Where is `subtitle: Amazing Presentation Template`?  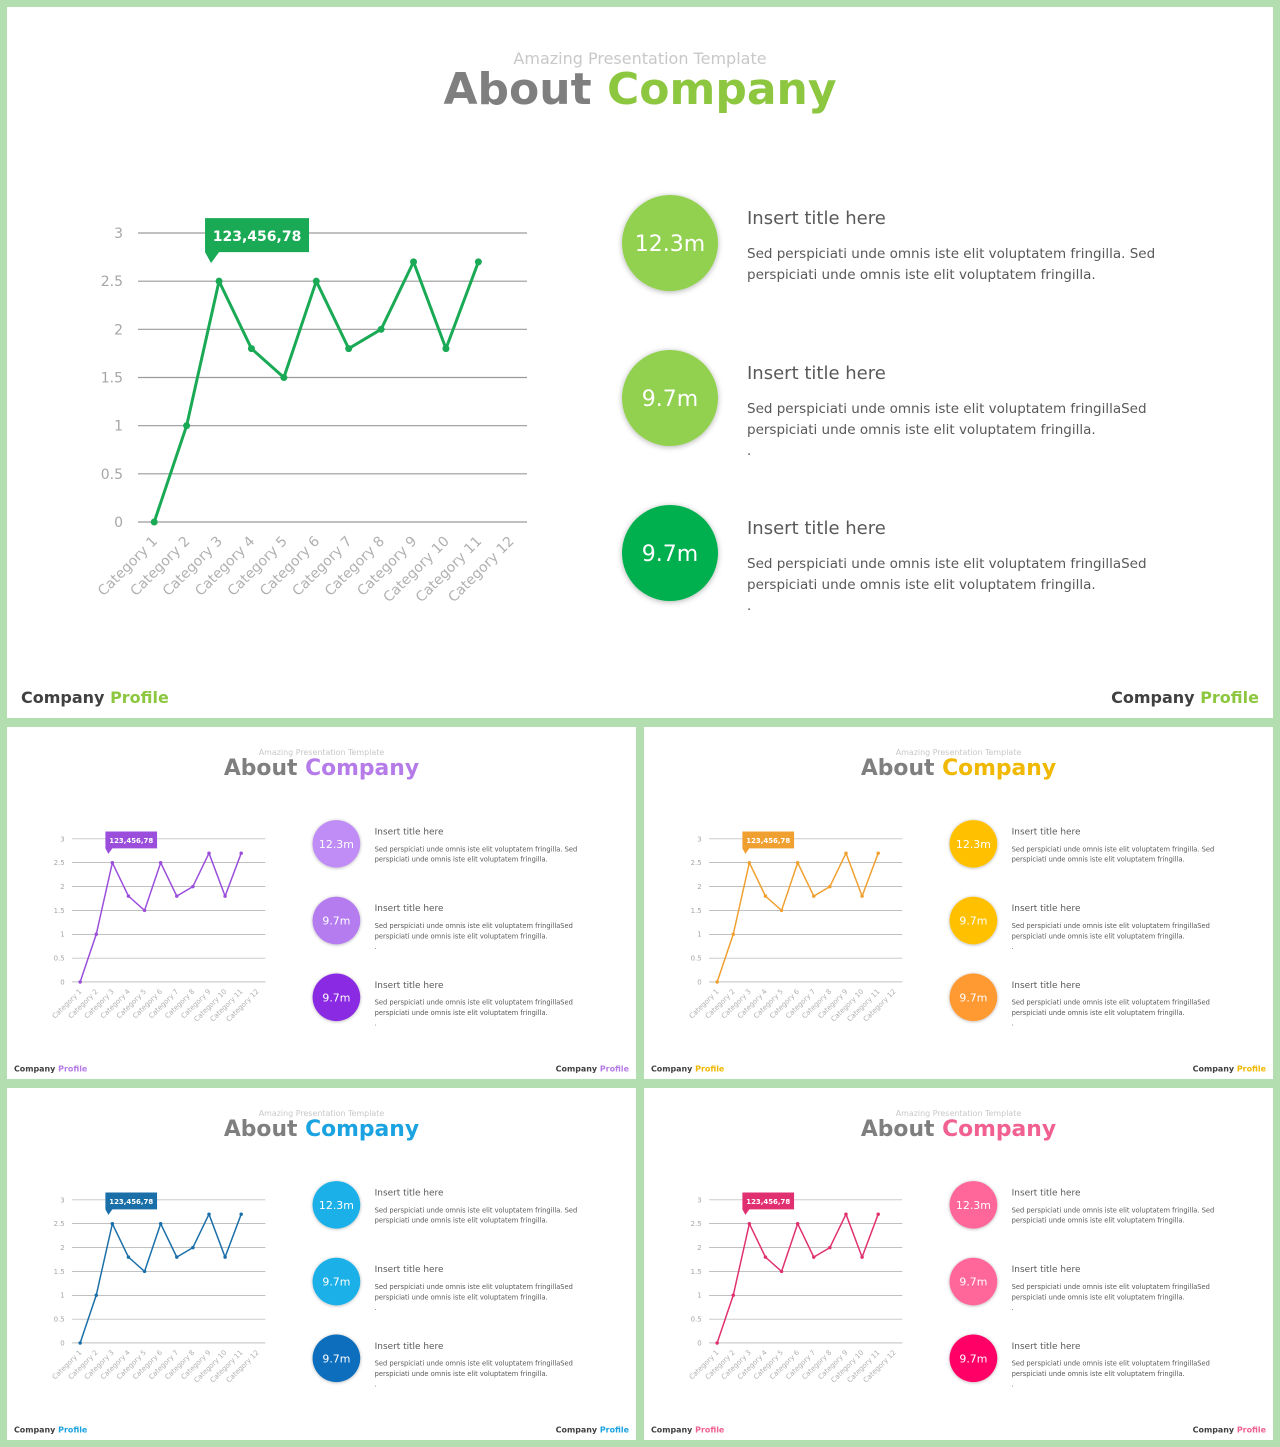
subtitle: Amazing Presentation Template is located at coordinates (639, 58).